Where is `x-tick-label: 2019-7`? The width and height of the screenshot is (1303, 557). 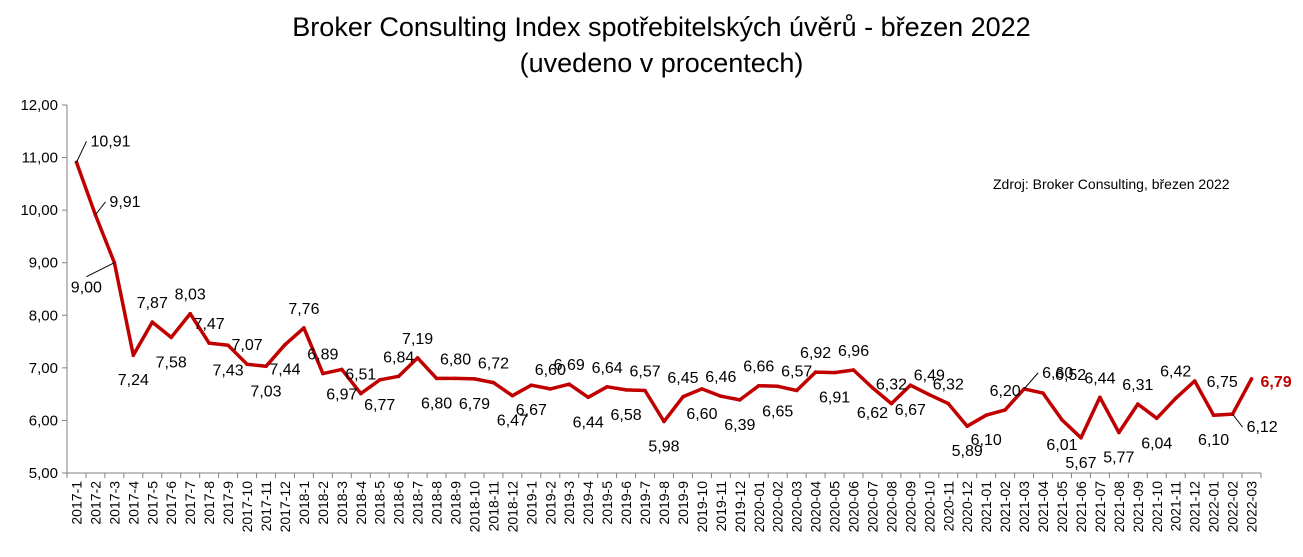
x-tick-label: 2019-7 is located at coordinates (645, 503).